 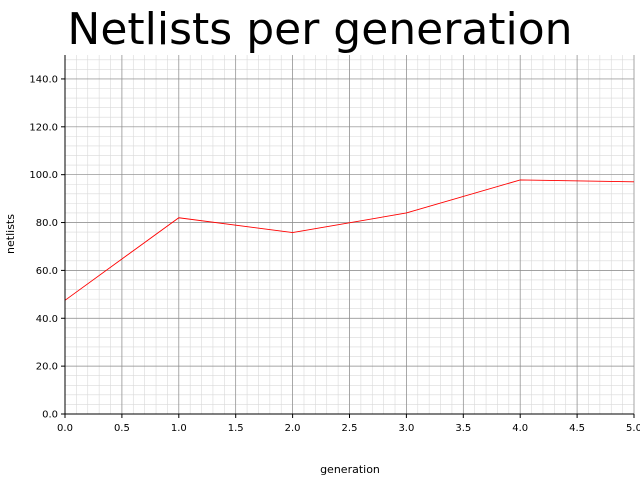 I want to click on y-tick-label: 20.0, so click(x=47, y=367).